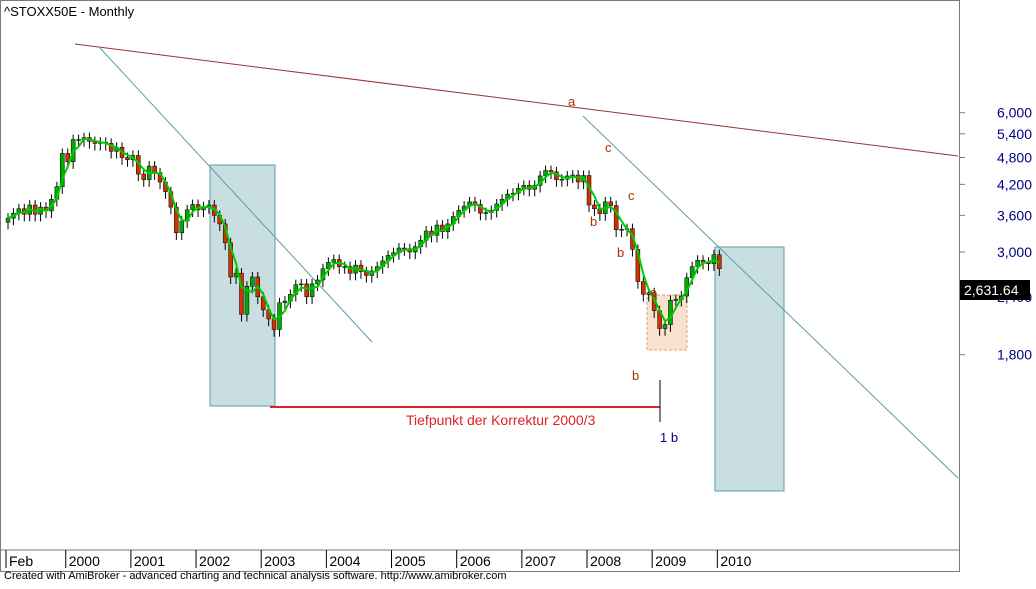 The width and height of the screenshot is (1036, 589). Describe the element at coordinates (593, 221) in the screenshot. I see `wave-label-b1: b` at that location.